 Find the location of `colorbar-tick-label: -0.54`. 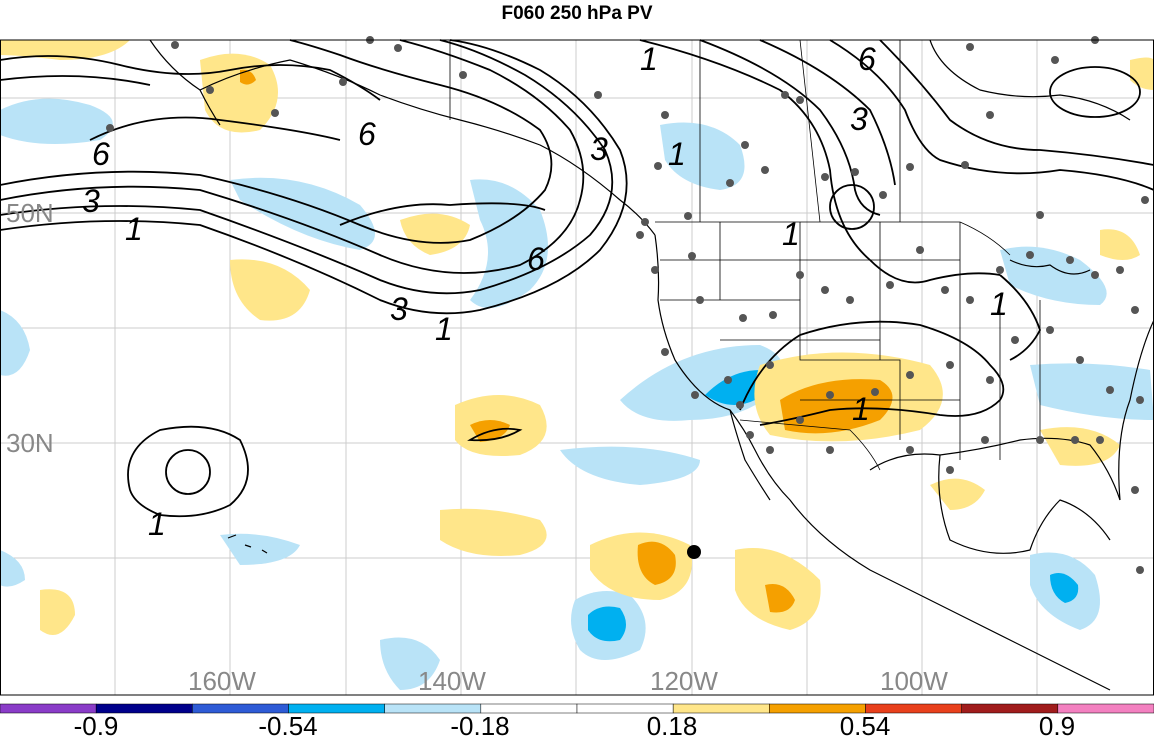

colorbar-tick-label: -0.54 is located at coordinates (287, 725).